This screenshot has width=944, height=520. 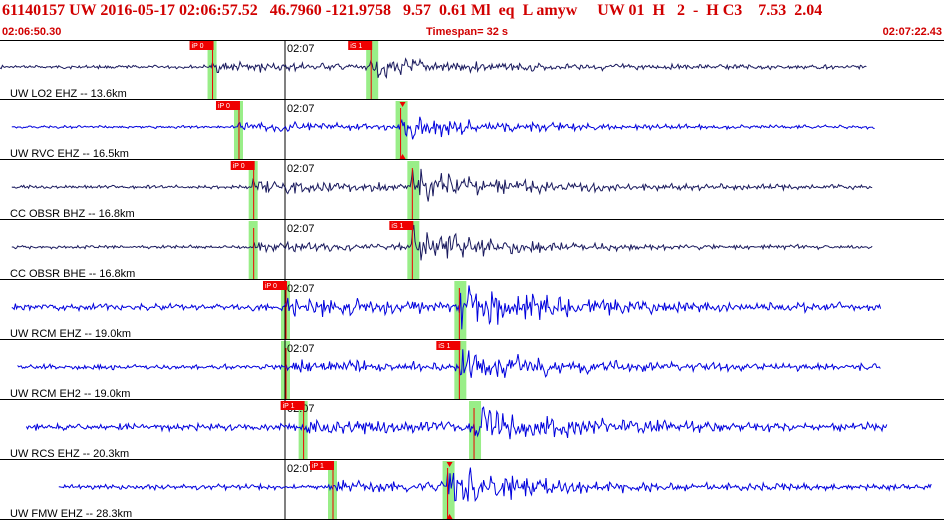 What do you see at coordinates (32, 32) in the screenshot?
I see `start-time: 02:06:50.30` at bounding box center [32, 32].